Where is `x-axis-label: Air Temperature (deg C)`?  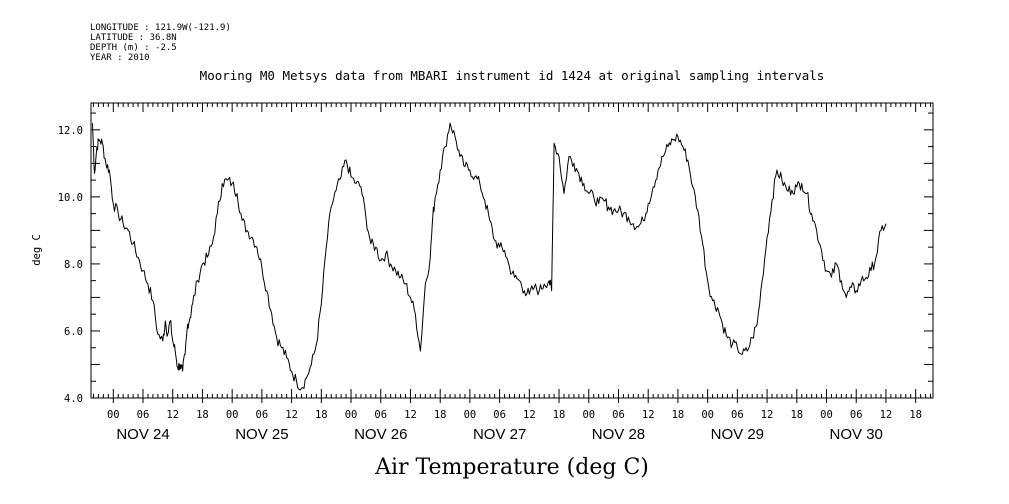
x-axis-label: Air Temperature (deg C) is located at coordinates (511, 467).